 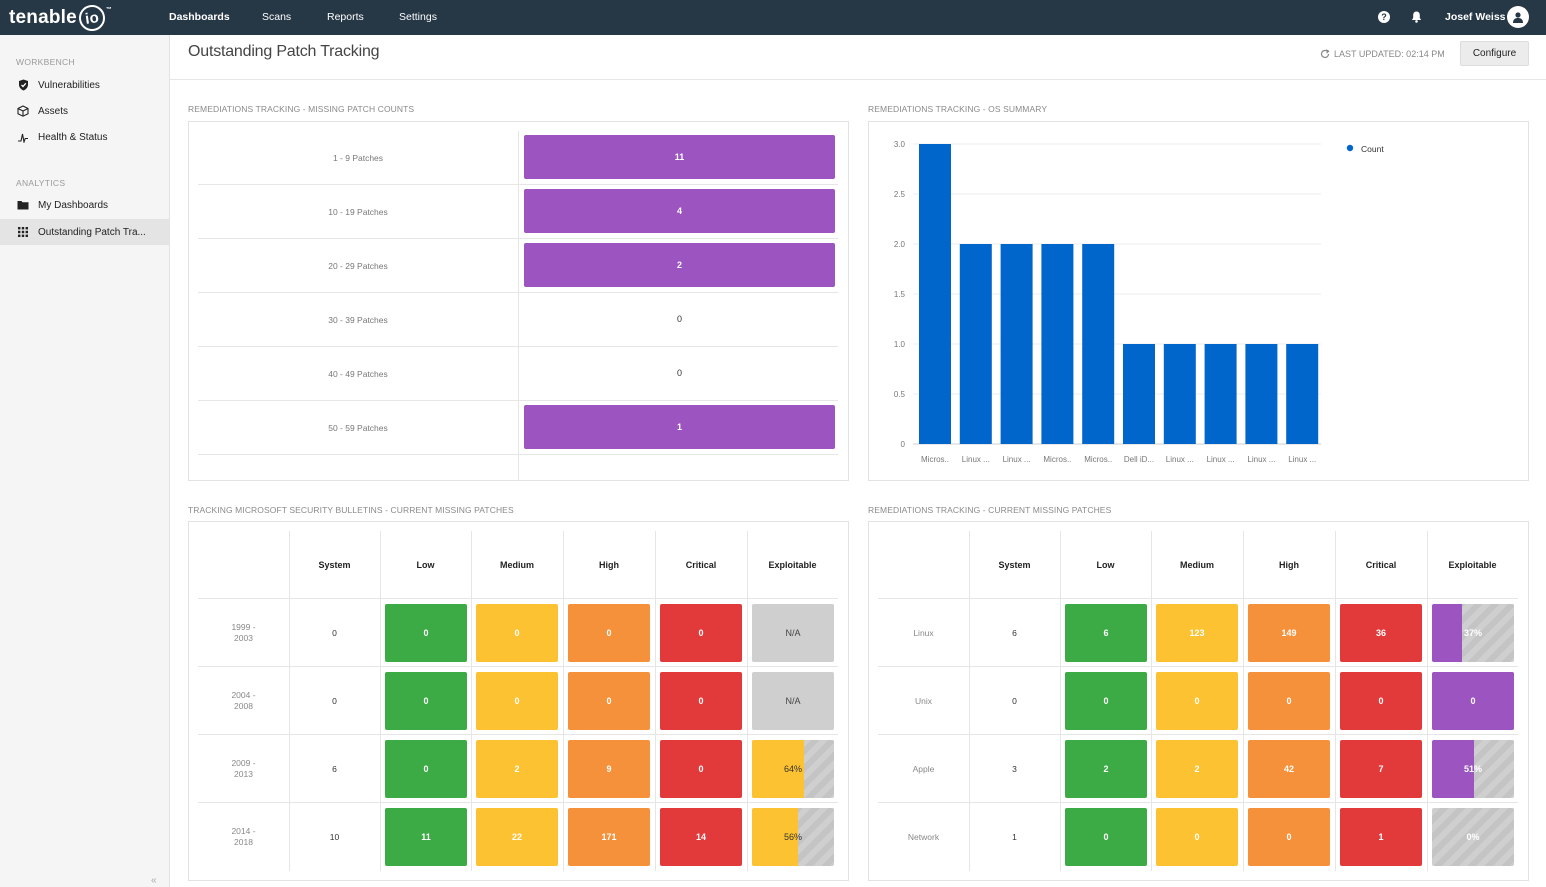 I want to click on medium-severity-cell: 123, so click(x=1197, y=633).